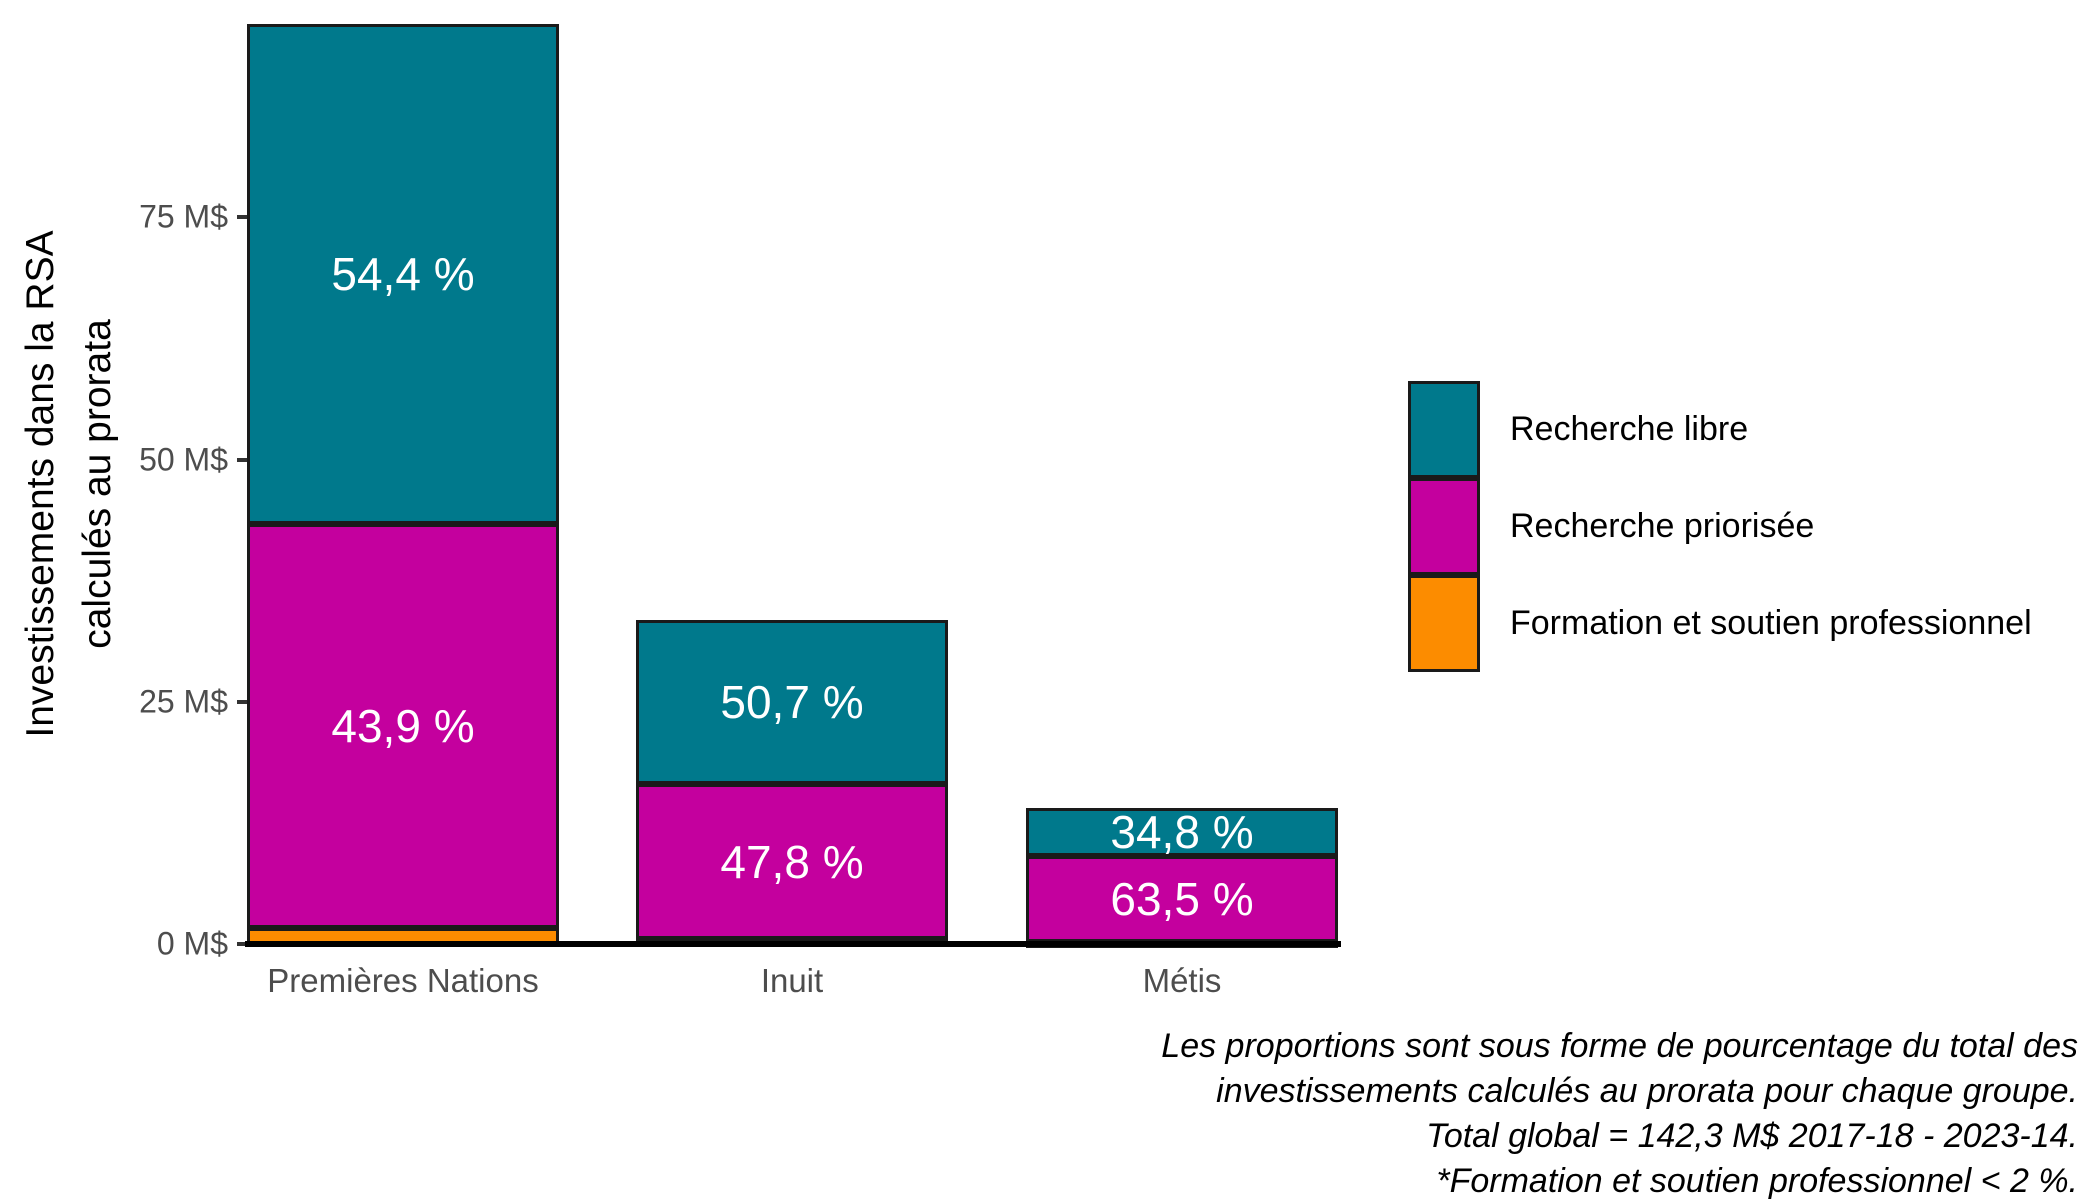 The width and height of the screenshot is (2100, 1200). What do you see at coordinates (1182, 980) in the screenshot?
I see `x-category-label: Métis` at bounding box center [1182, 980].